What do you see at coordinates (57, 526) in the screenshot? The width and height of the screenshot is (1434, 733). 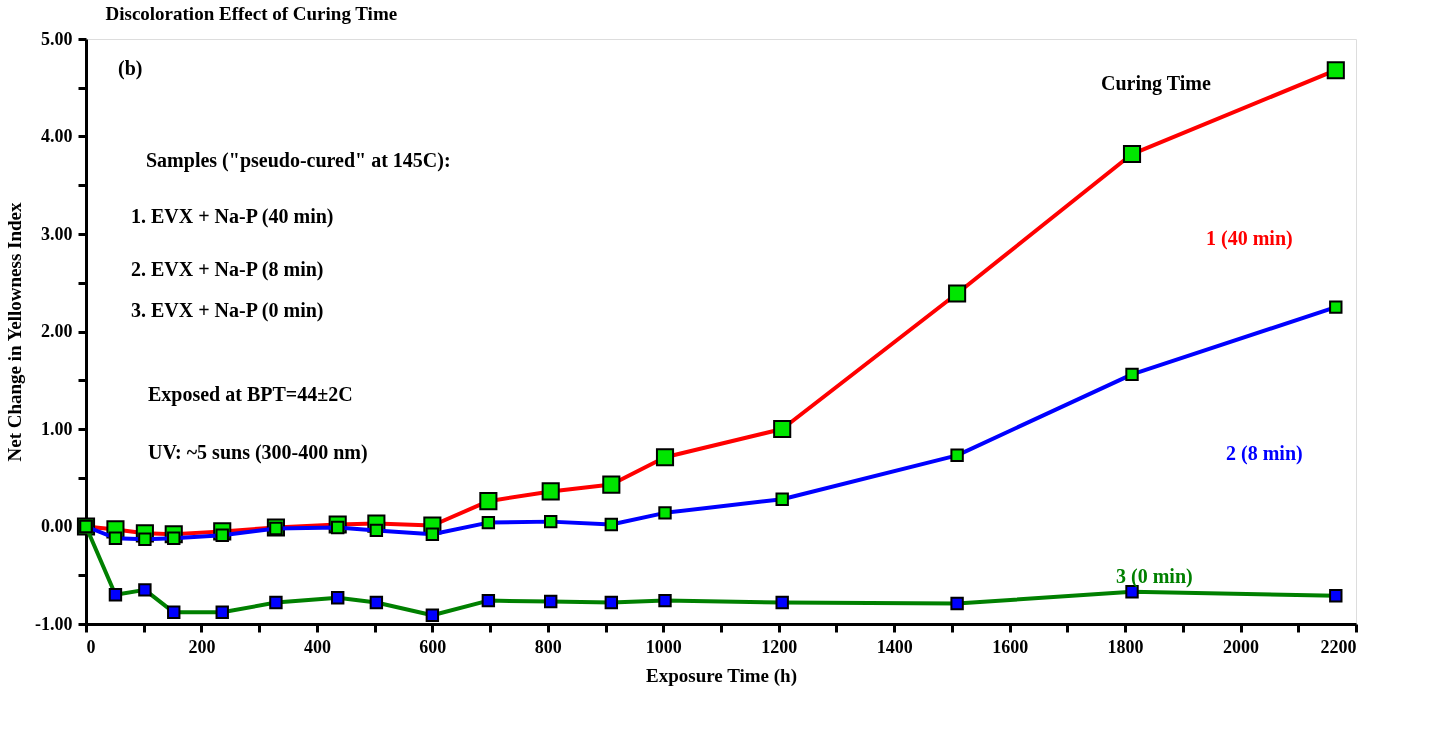 I see `y-tick-label: 0.00` at bounding box center [57, 526].